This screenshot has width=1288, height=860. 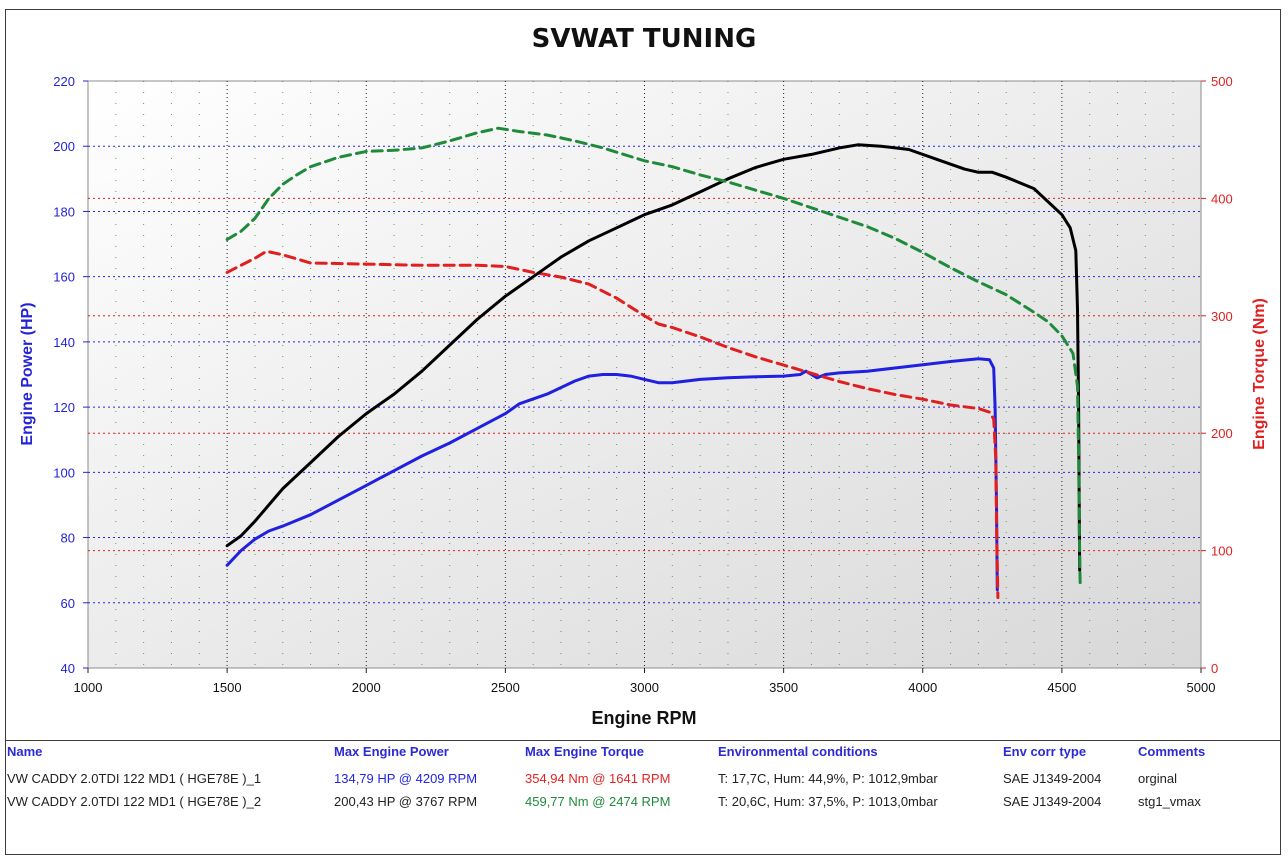 I want to click on y-left-tick-label: 160, so click(x=64, y=277).